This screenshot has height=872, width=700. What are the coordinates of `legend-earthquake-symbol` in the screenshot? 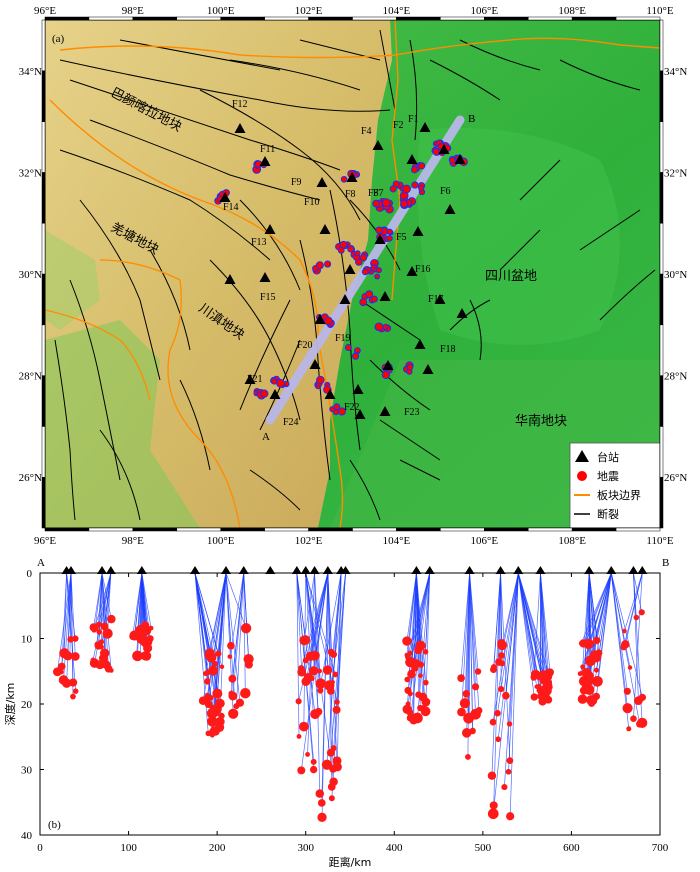 It's located at (582, 476).